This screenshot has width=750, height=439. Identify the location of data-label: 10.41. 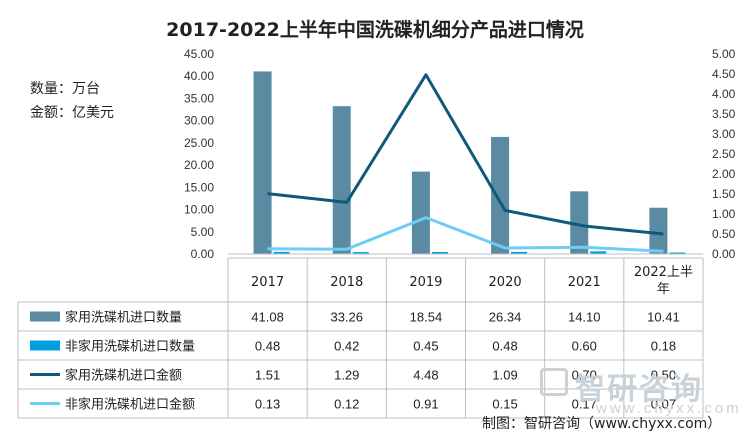
(663, 317).